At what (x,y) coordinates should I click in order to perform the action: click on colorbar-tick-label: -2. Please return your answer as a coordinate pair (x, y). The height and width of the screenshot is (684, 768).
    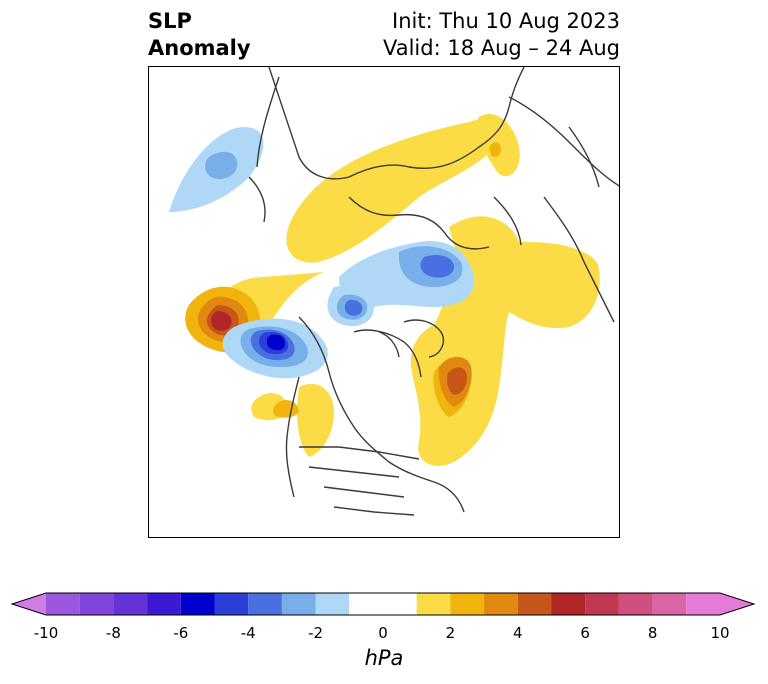
    Looking at the image, I should click on (316, 633).